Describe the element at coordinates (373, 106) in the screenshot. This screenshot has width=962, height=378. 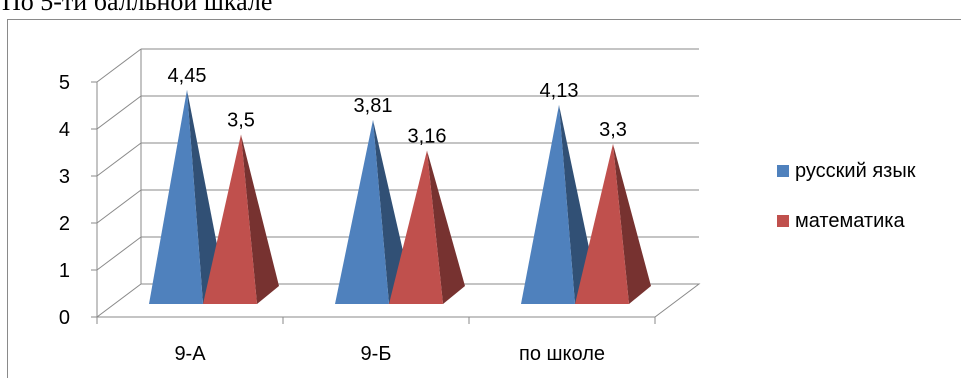
I see `data-label: 3,81` at that location.